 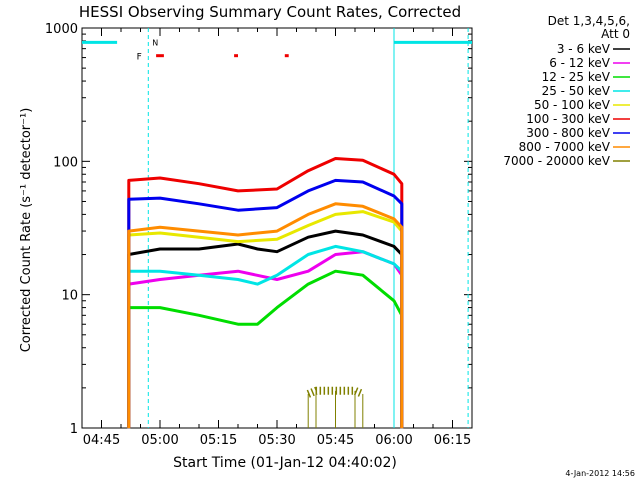 I want to click on legend-header-2: Att 0, so click(x=615, y=34).